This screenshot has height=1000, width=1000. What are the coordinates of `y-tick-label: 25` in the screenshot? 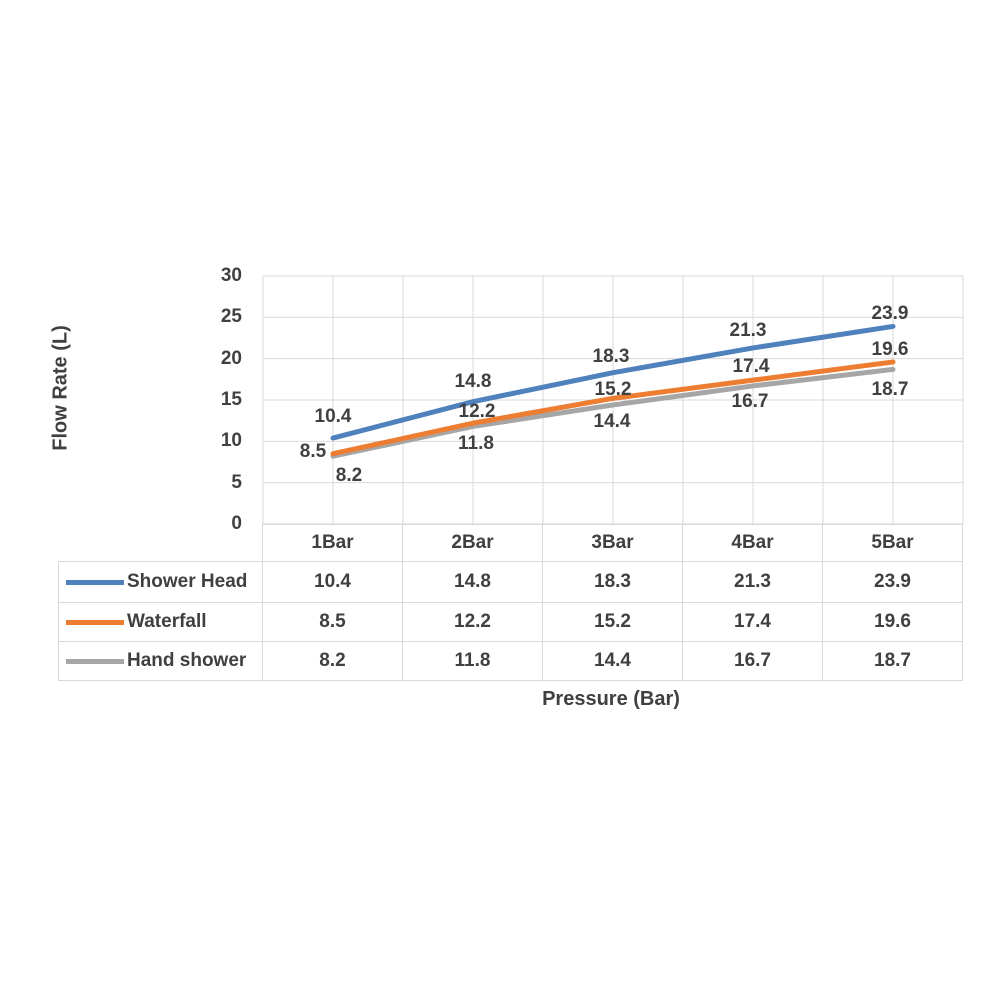 It's located at (231, 317).